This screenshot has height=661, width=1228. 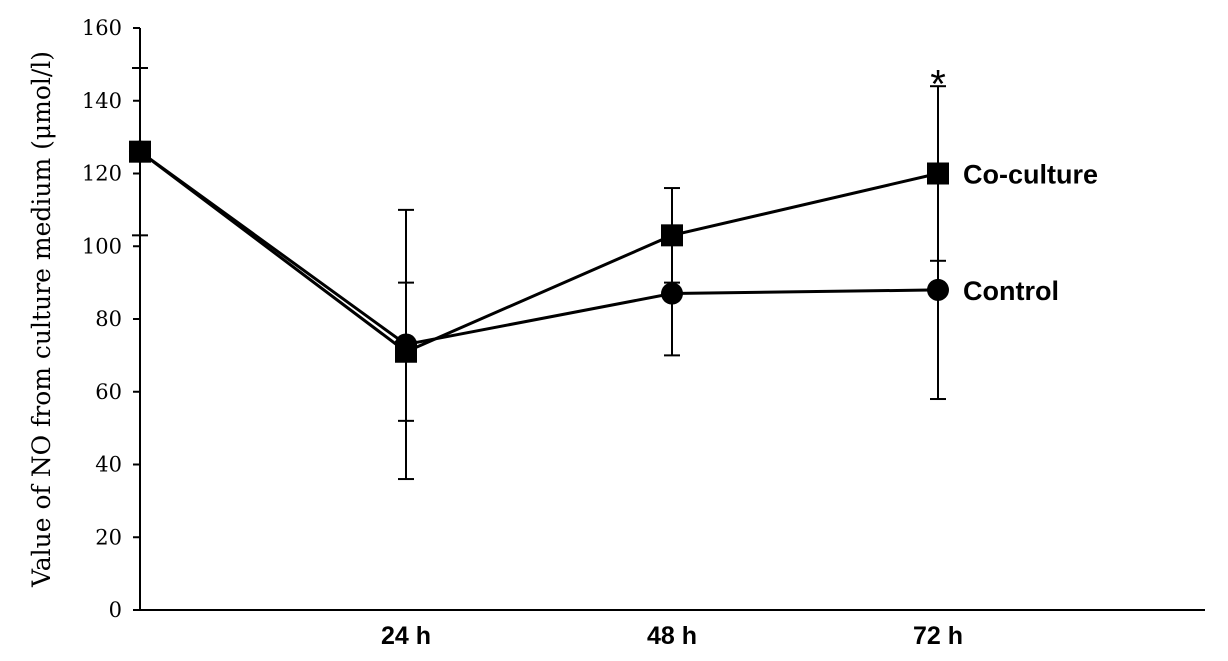 I want to click on series-label-1: Control, so click(x=1011, y=291).